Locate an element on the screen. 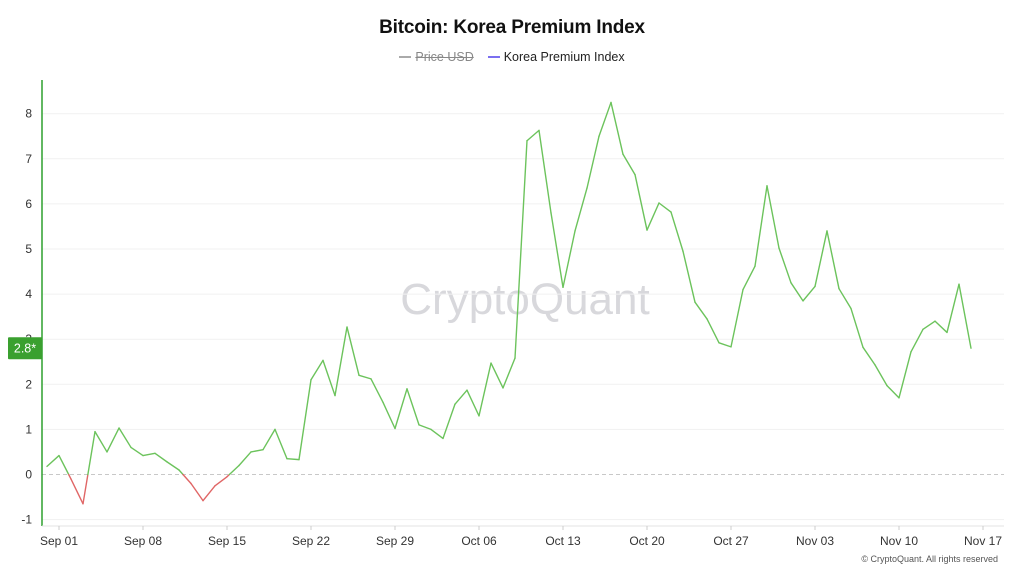 The image size is (1024, 576). x-tick-label: Oct 06 is located at coordinates (479, 541).